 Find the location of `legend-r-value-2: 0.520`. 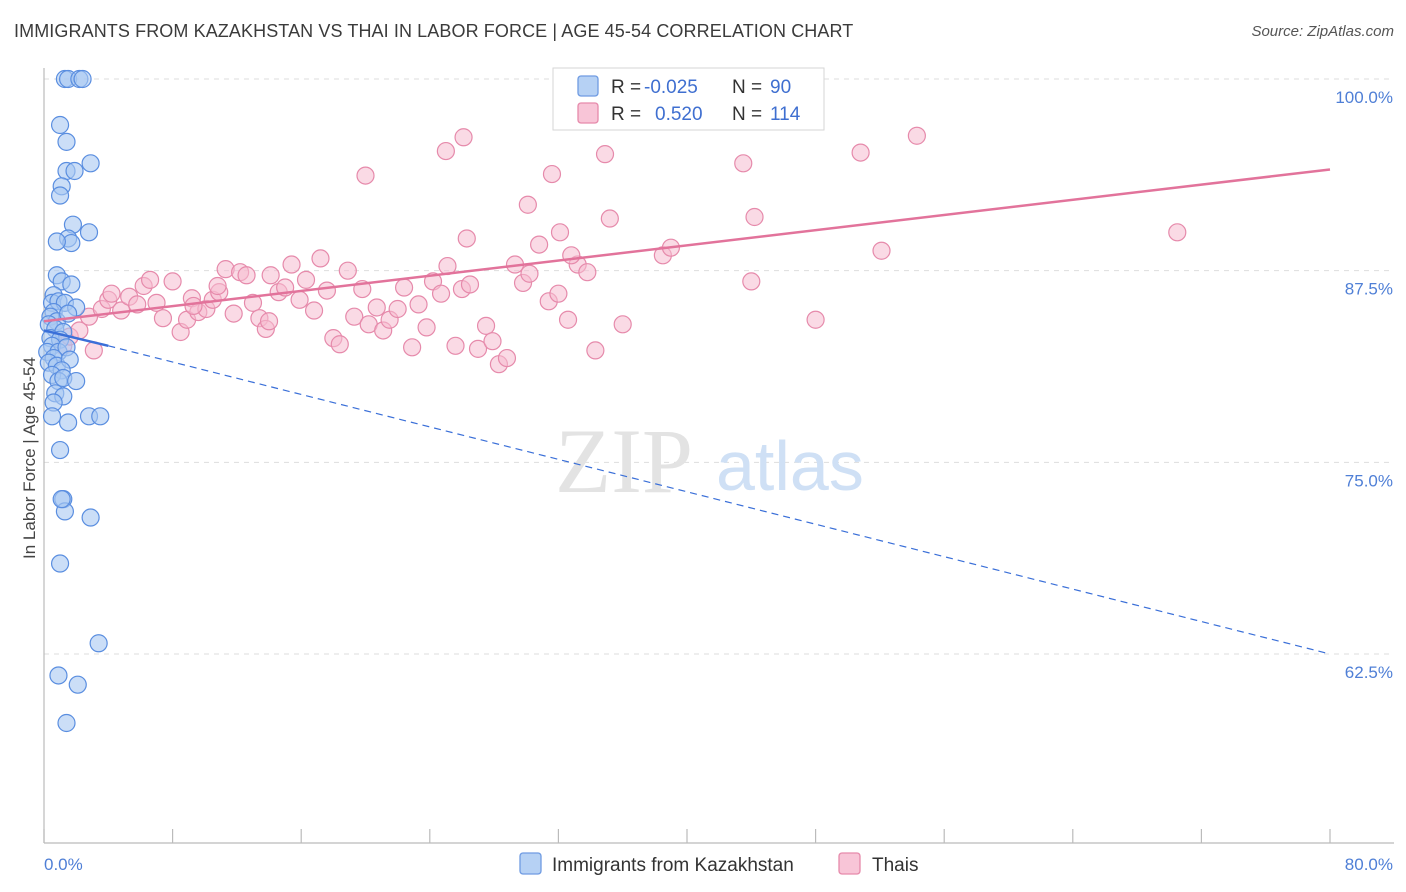

legend-r-value-2: 0.520 is located at coordinates (679, 114).